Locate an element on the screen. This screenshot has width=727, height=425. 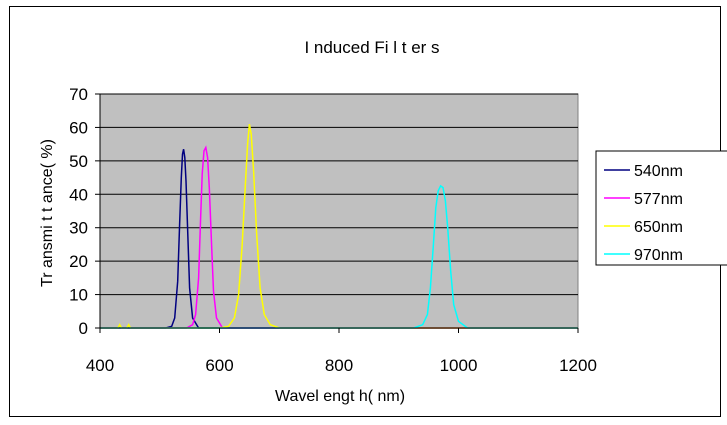
chart-title: I nduced Fi l t er s is located at coordinates (371, 47).